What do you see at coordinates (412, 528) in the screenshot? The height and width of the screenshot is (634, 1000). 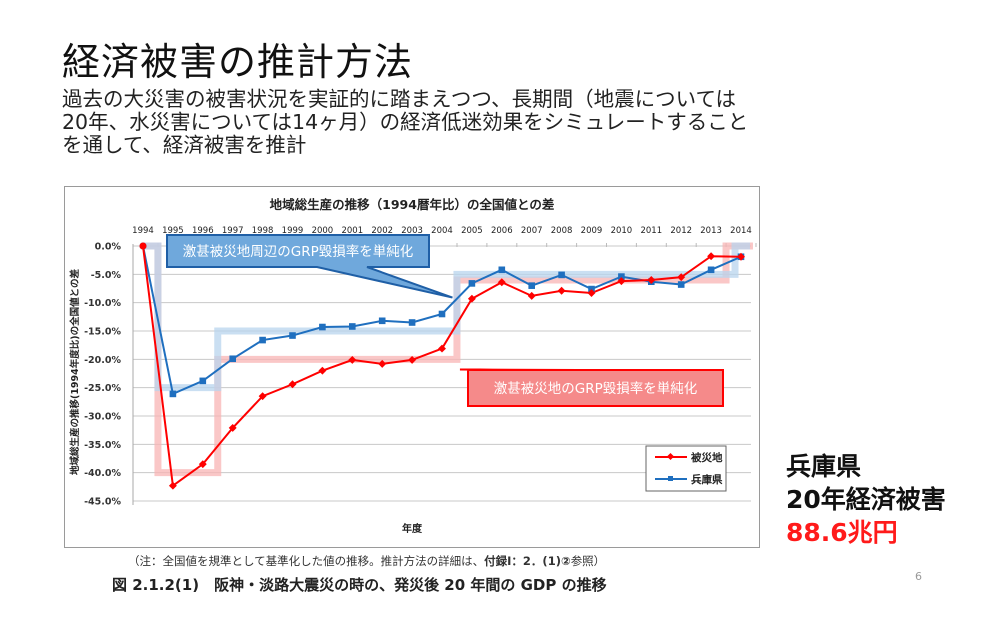 I see `x-axis-title: 年度` at bounding box center [412, 528].